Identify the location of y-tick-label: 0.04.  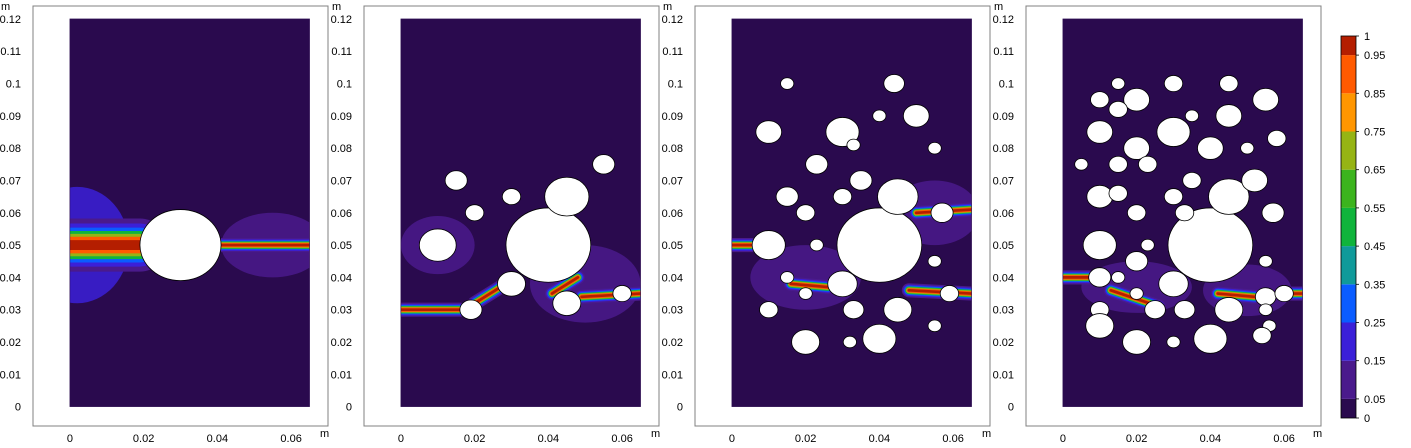
(10, 278).